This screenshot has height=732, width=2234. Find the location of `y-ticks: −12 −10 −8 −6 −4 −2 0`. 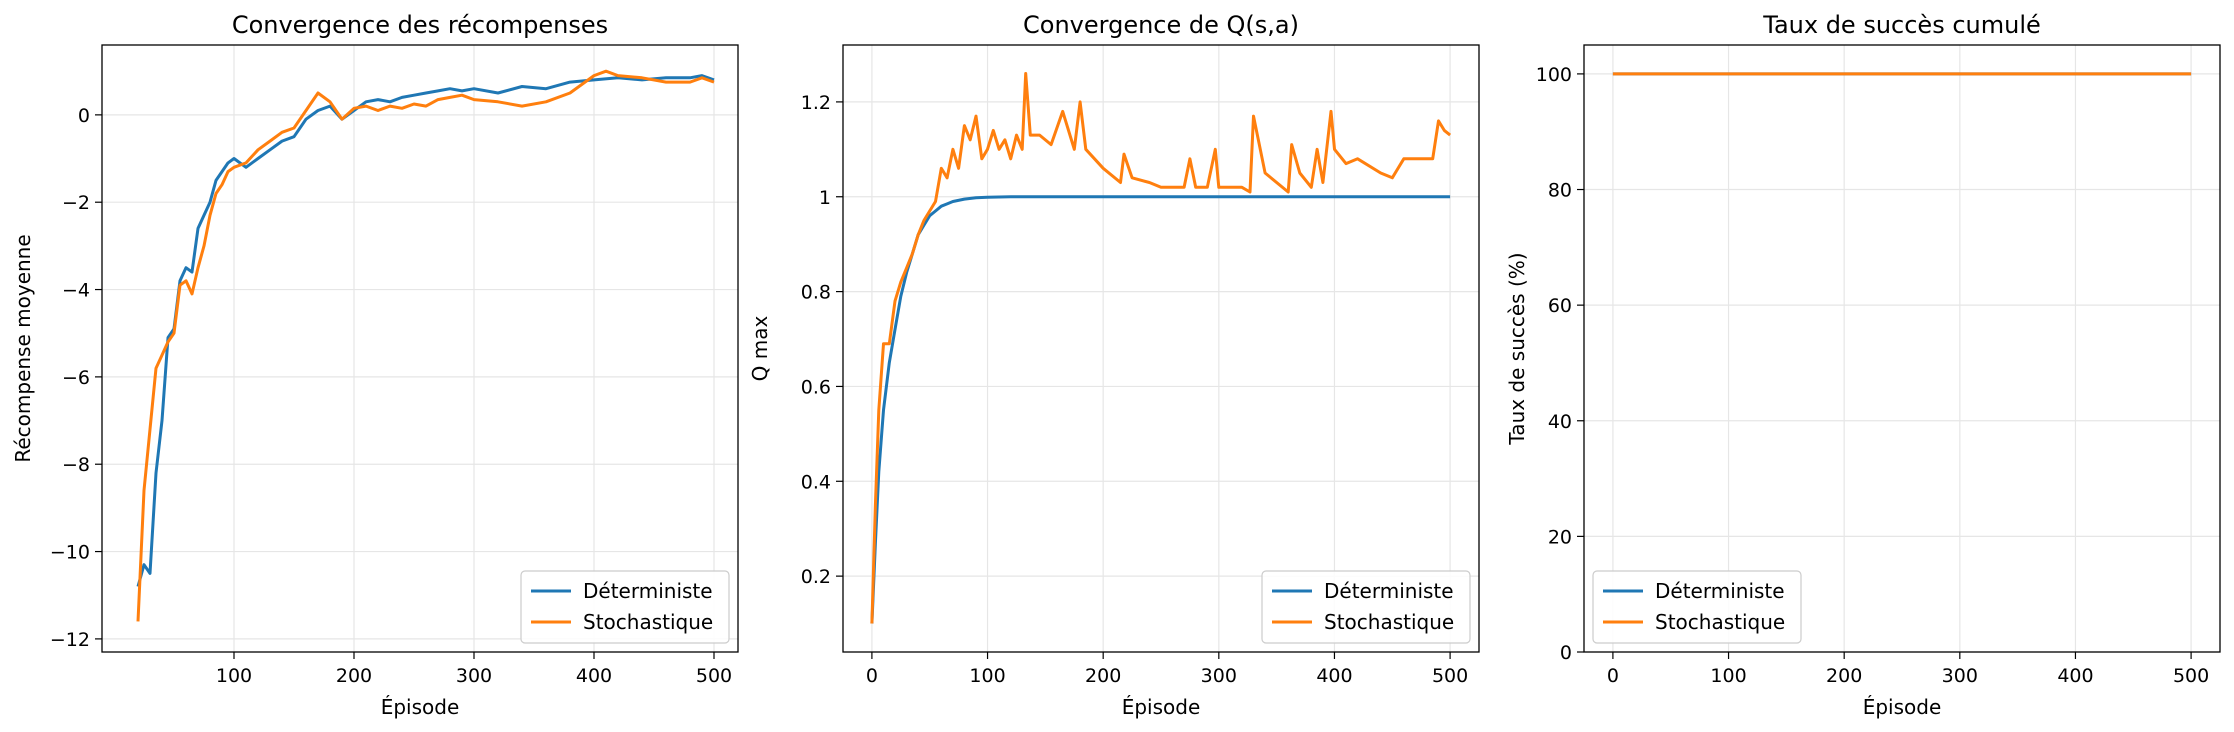

y-ticks: −12 −10 −8 −6 −4 −2 0 is located at coordinates (76, 378).